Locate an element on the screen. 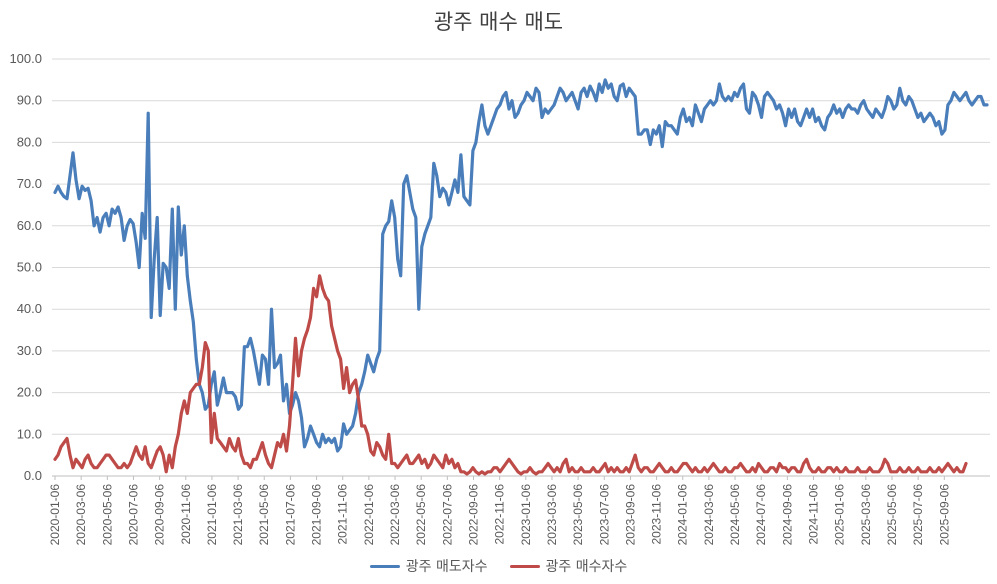  x-tick-label: 2021-09-06 is located at coordinates (317, 515).